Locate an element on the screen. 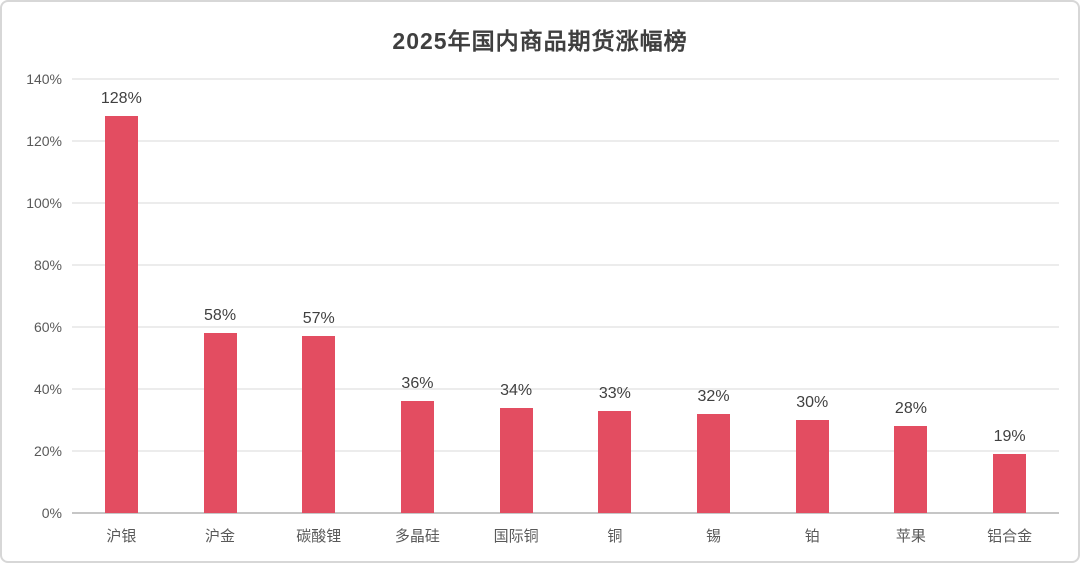 The height and width of the screenshot is (563, 1080). bar-value-label: 19% is located at coordinates (1009, 437).